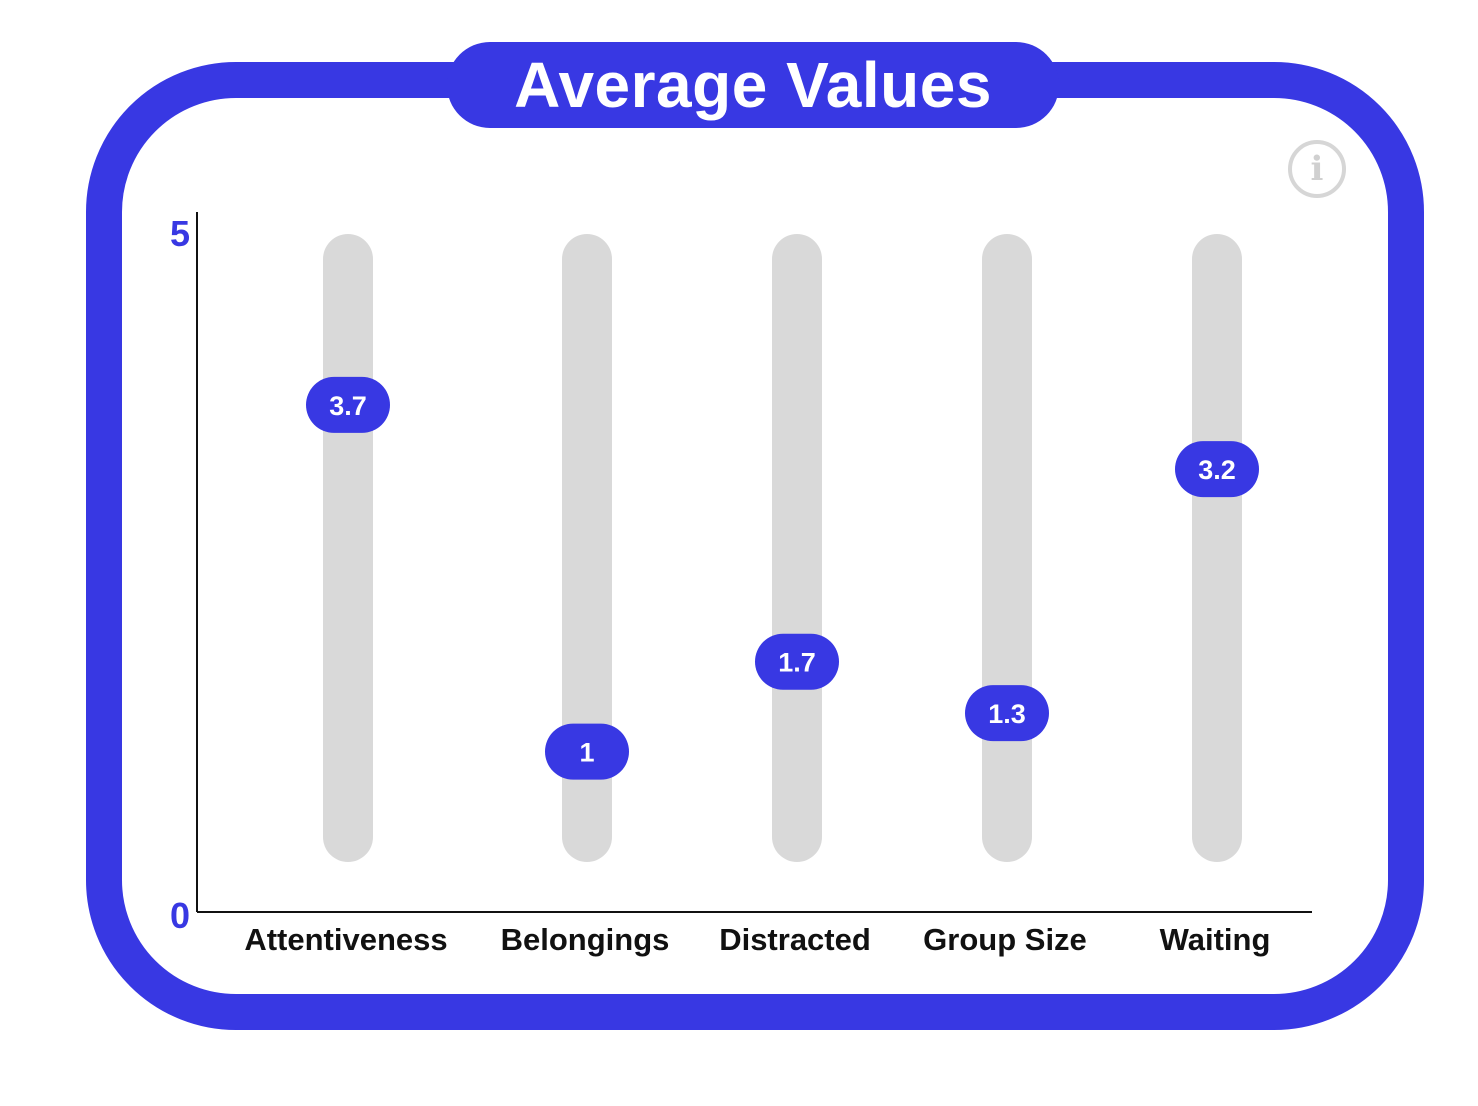 Image resolution: width=1478 pixels, height=1106 pixels. I want to click on x-tick-label: Belongings, so click(585, 939).